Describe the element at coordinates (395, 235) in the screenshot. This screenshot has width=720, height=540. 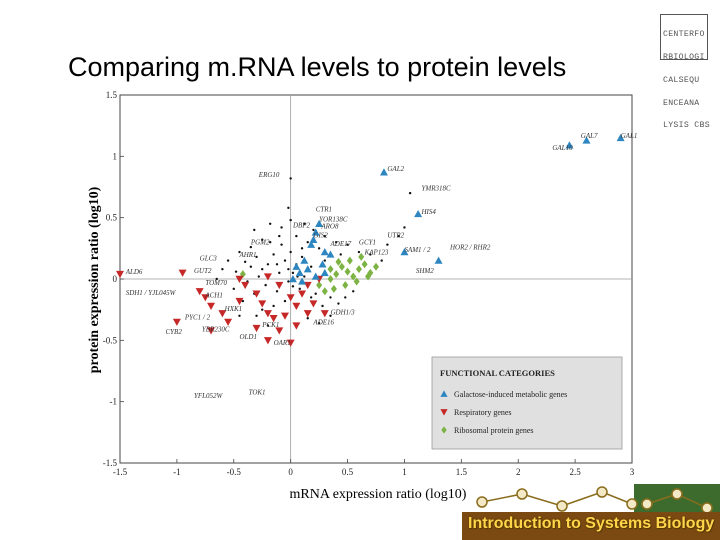
I see `gene-label: UTR2` at that location.